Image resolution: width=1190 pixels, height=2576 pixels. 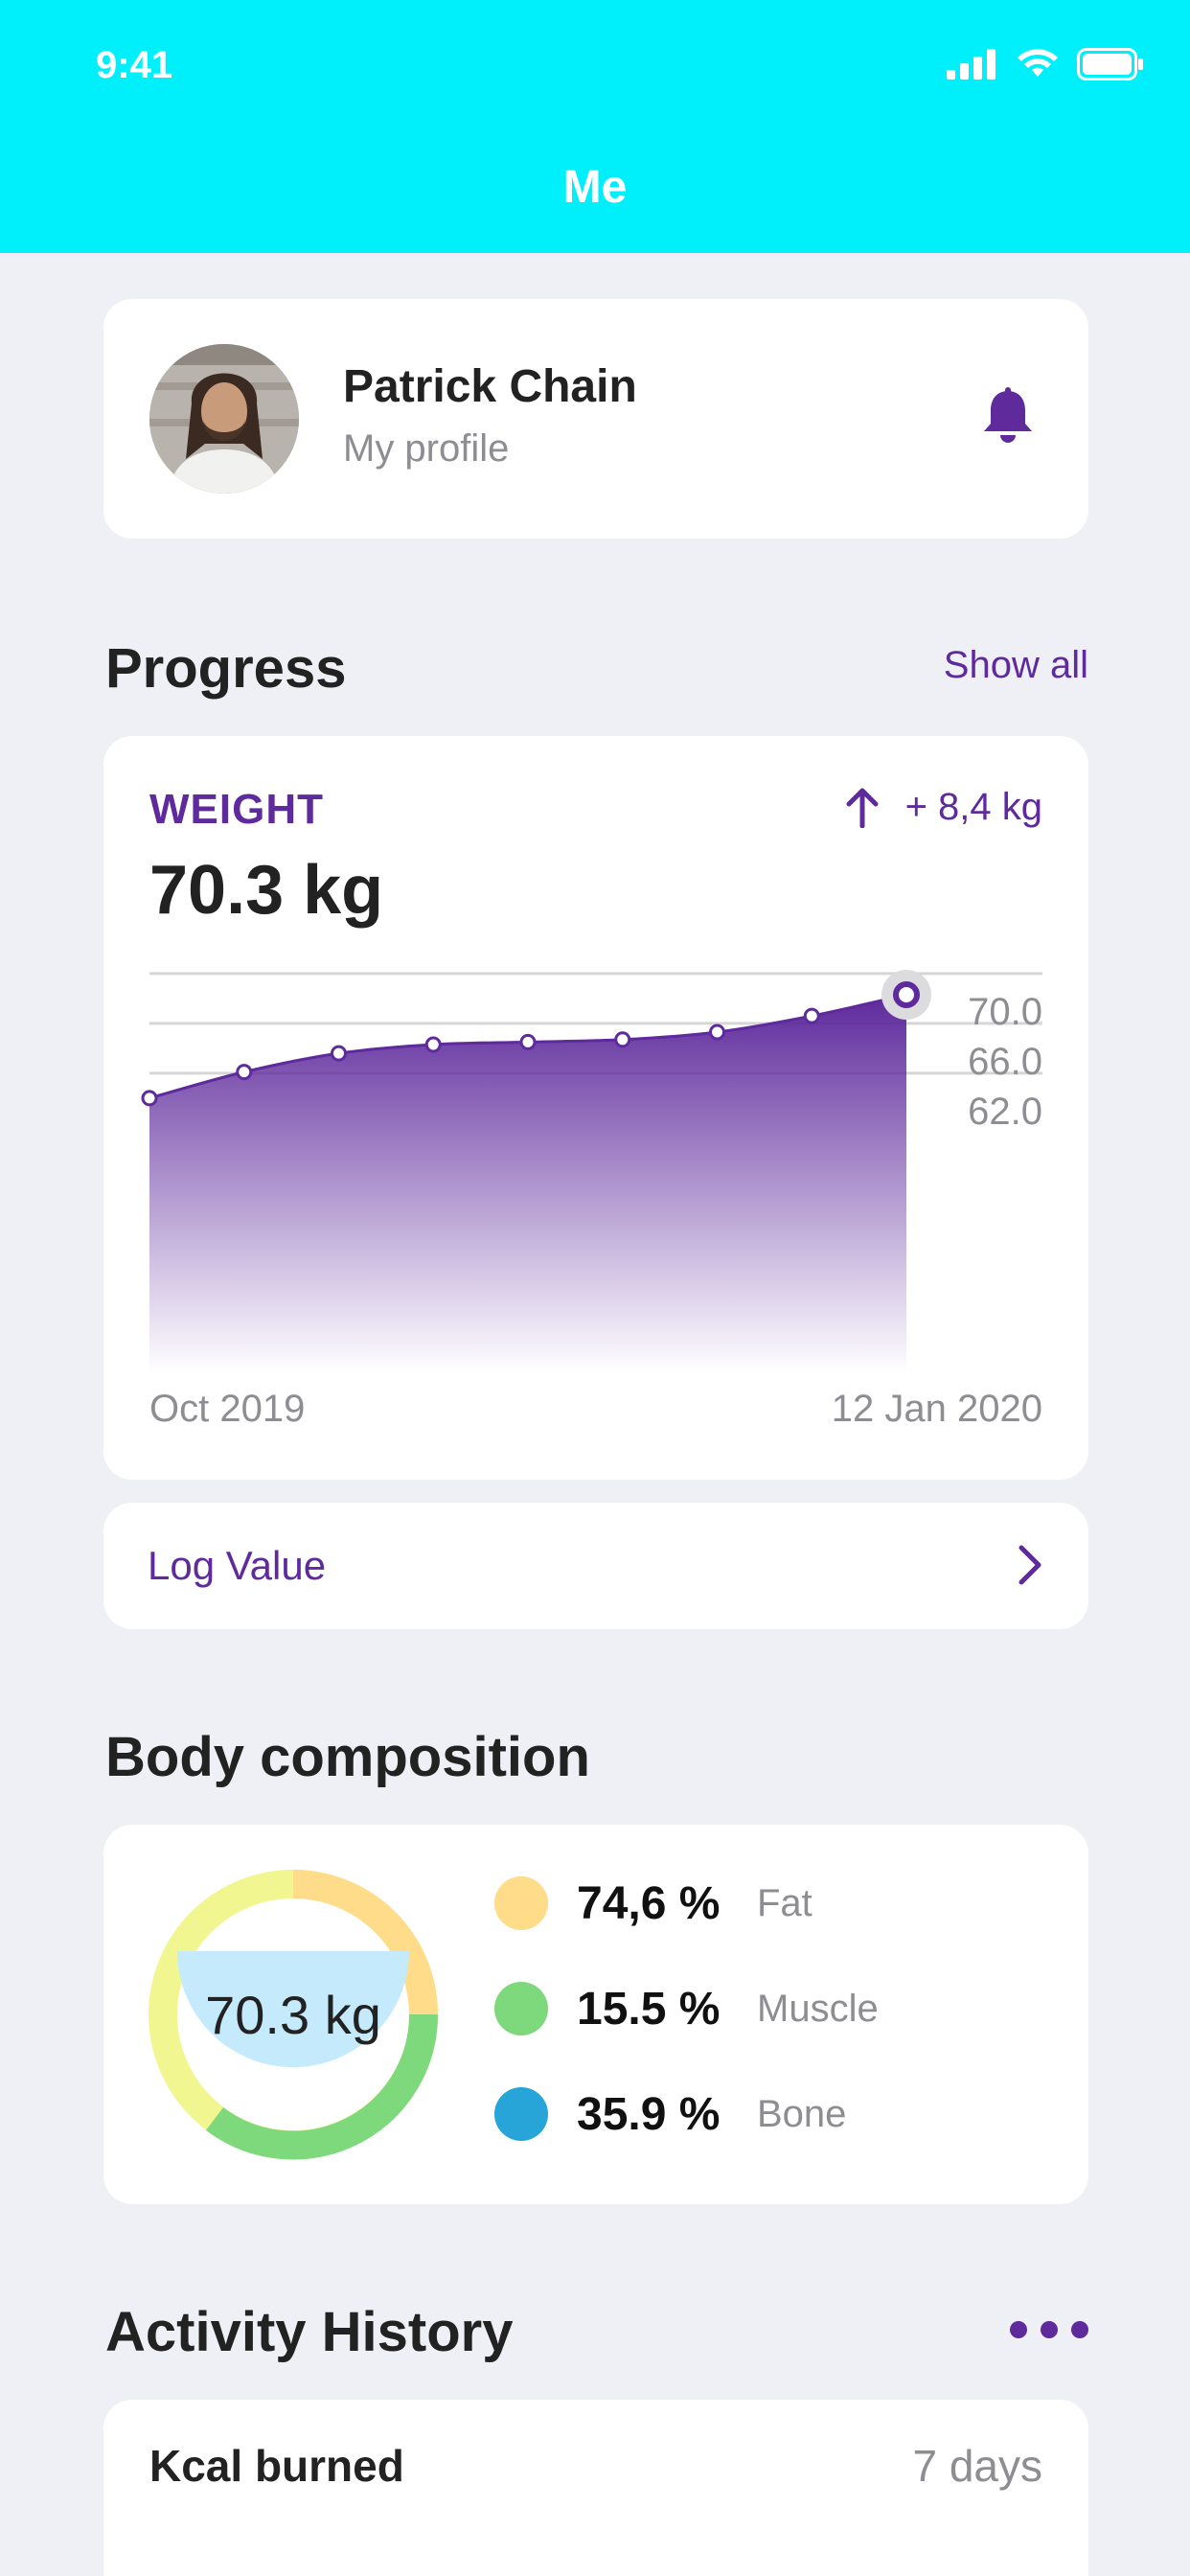 What do you see at coordinates (802, 2113) in the screenshot?
I see `bone-label: Bone` at bounding box center [802, 2113].